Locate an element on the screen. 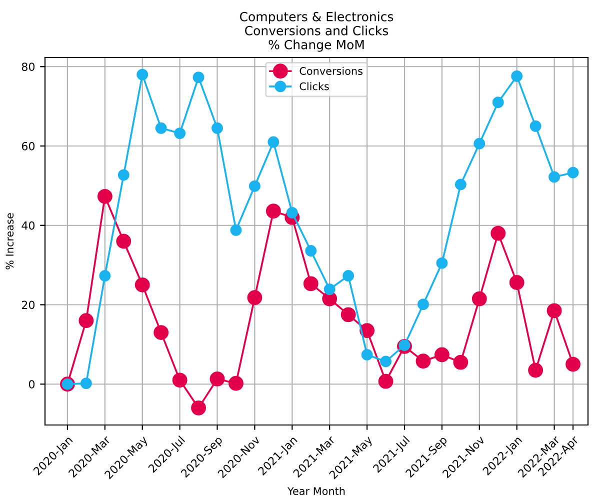 The height and width of the screenshot is (500, 600). y-tick-label: 0 is located at coordinates (31, 384).